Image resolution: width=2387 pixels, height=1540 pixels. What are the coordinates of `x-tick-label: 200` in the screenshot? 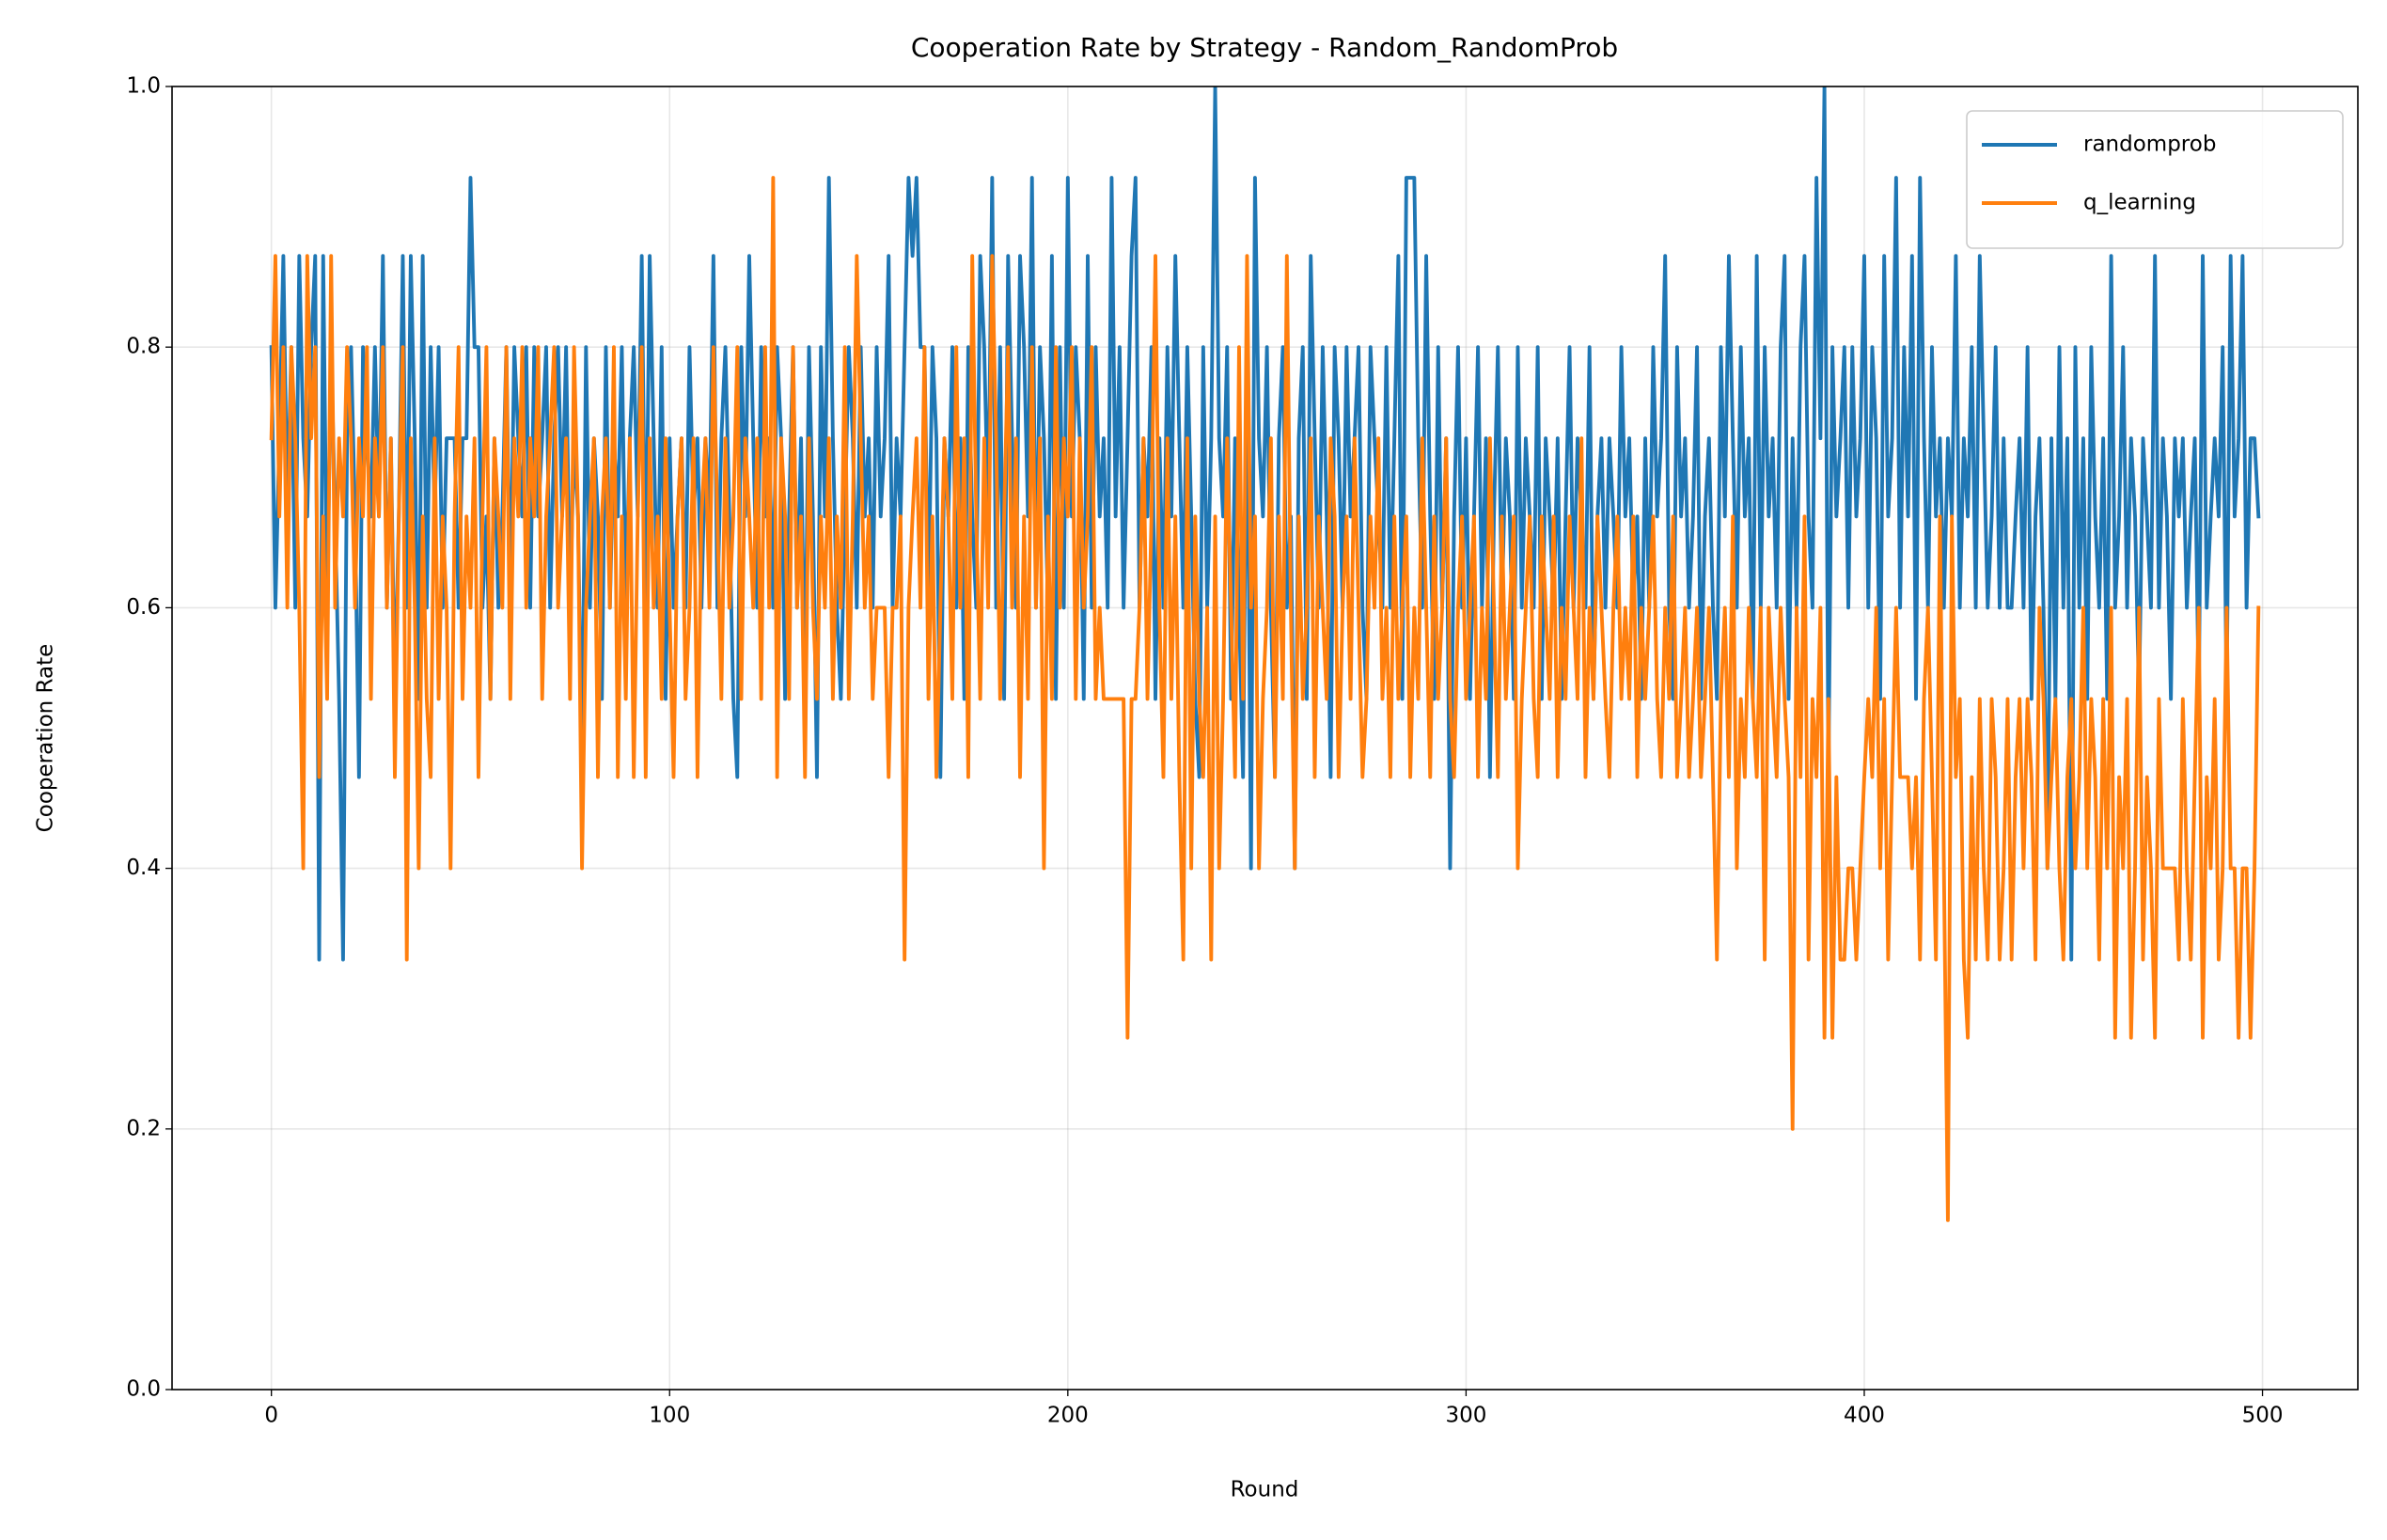 It's located at (1068, 1416).